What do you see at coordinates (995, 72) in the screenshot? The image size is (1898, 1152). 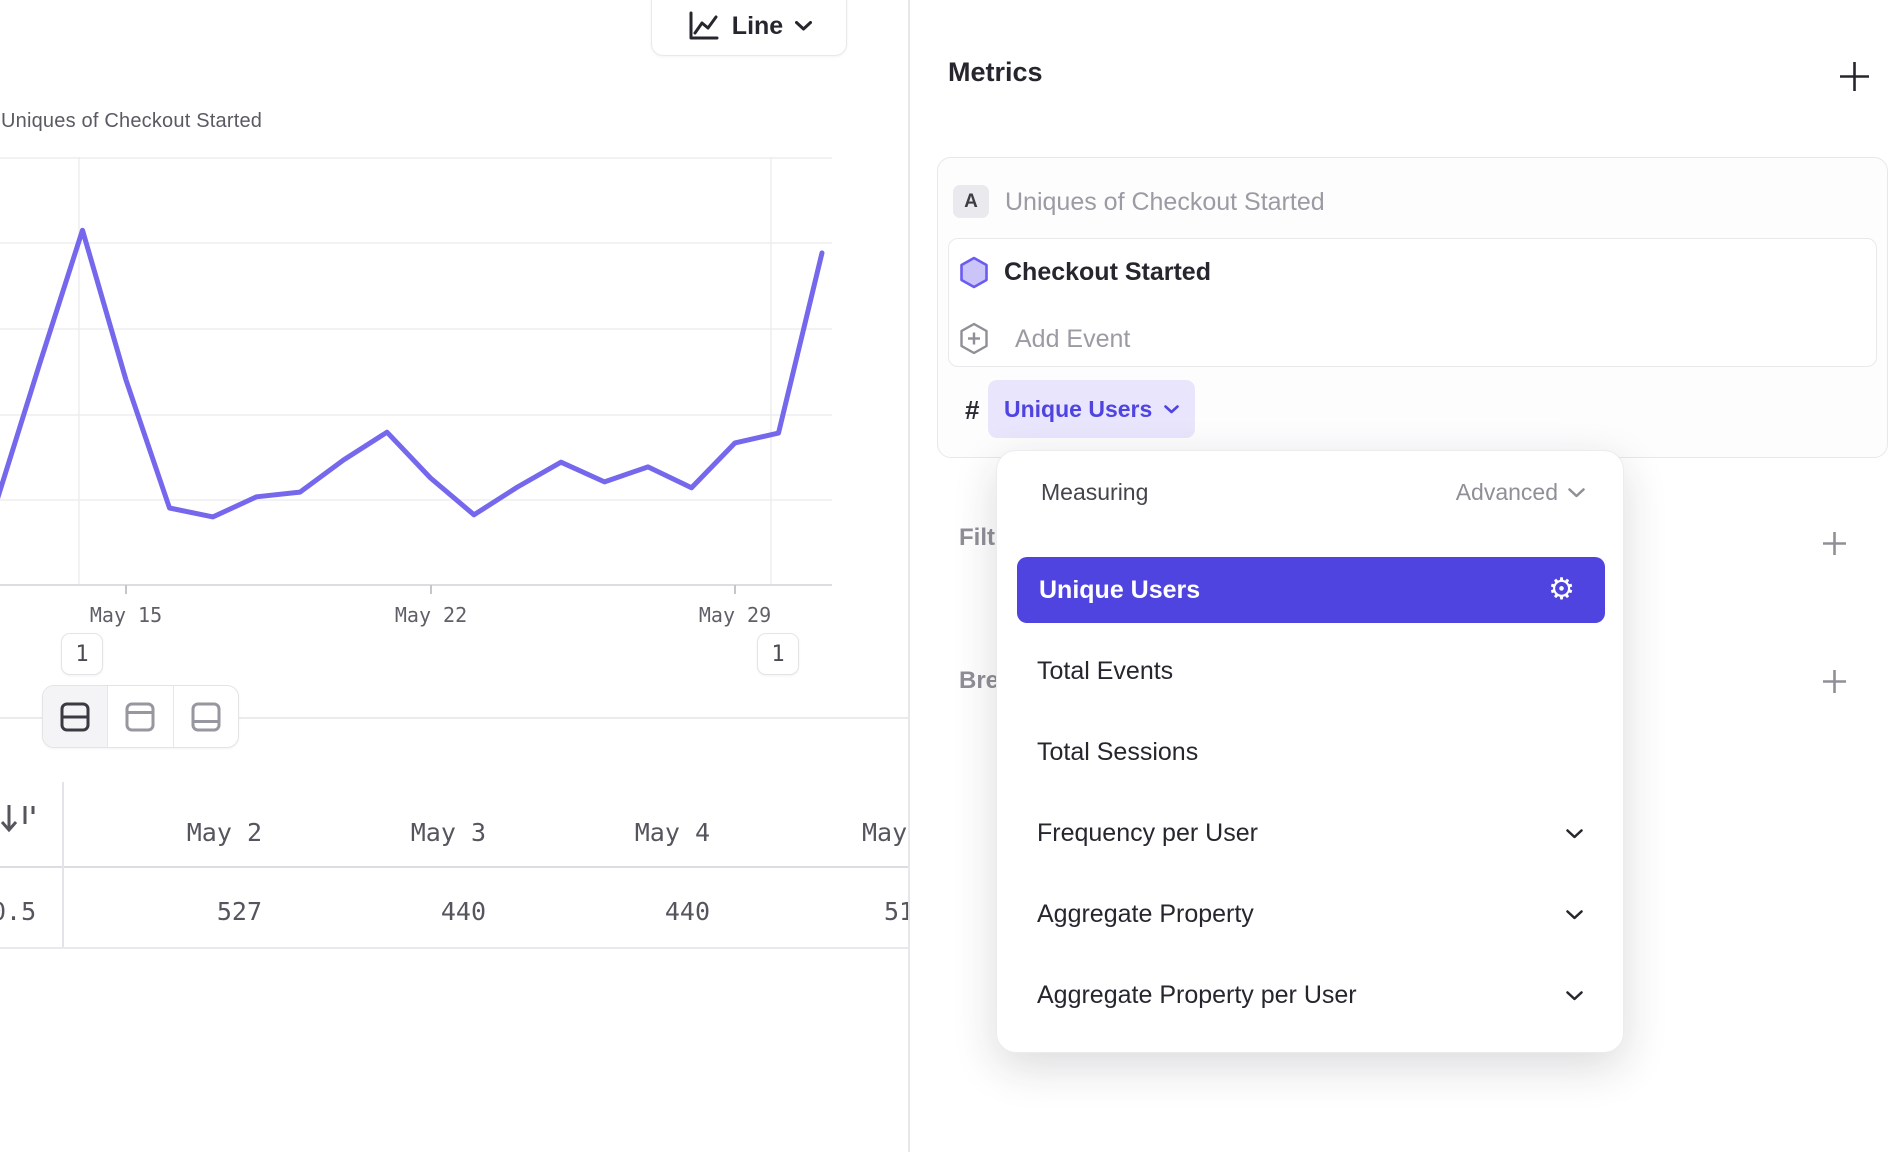 I see `metrics-section-title: Metrics` at bounding box center [995, 72].